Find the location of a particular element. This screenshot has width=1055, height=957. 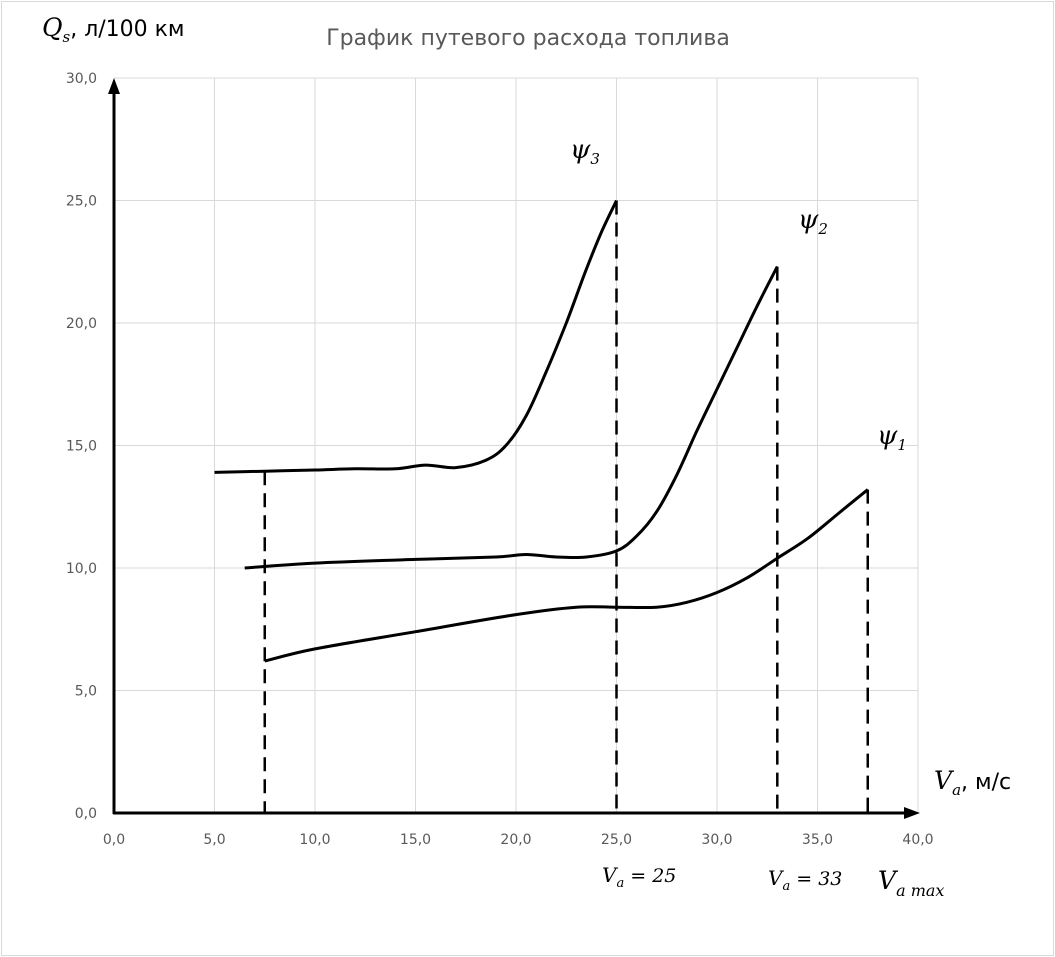

series-label-psi2: ψ2 is located at coordinates (813, 221).